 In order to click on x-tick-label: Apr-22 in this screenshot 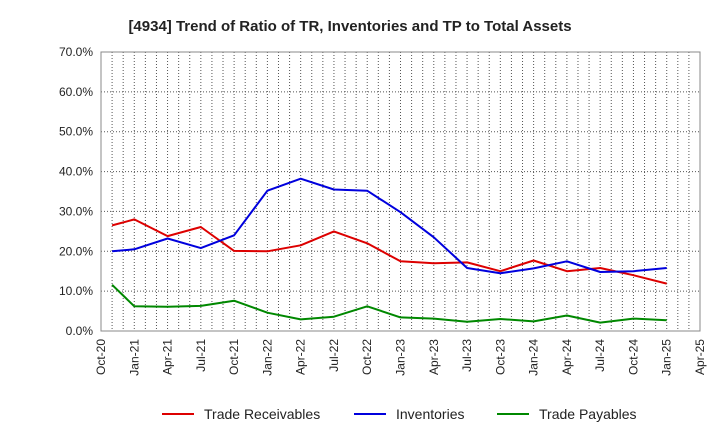, I will do `click(301, 357)`.